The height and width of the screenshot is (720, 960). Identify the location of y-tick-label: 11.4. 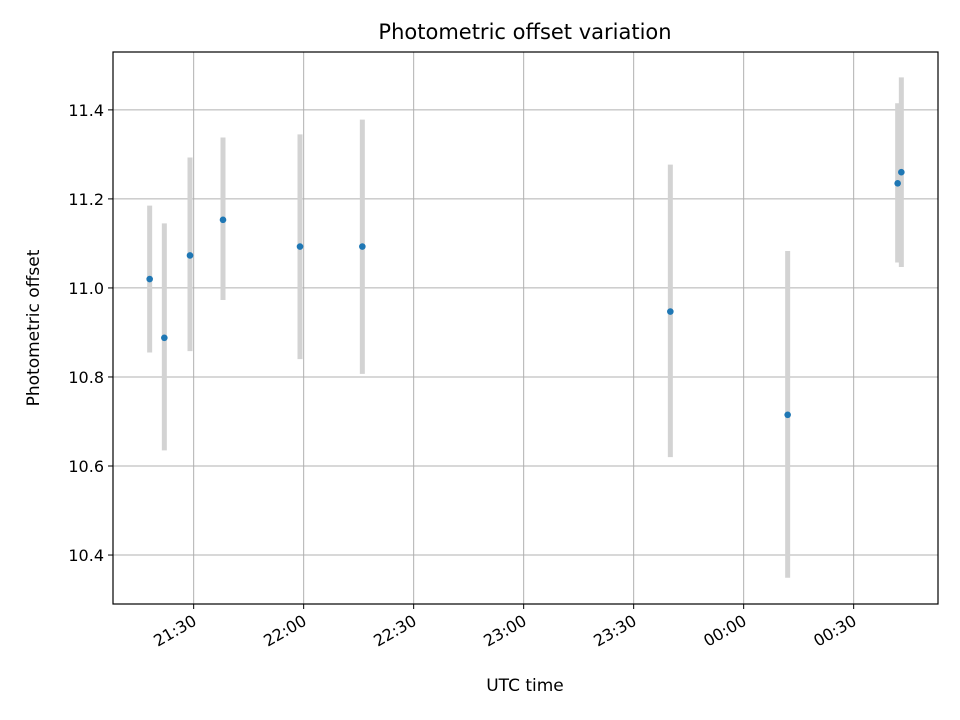
(86, 110).